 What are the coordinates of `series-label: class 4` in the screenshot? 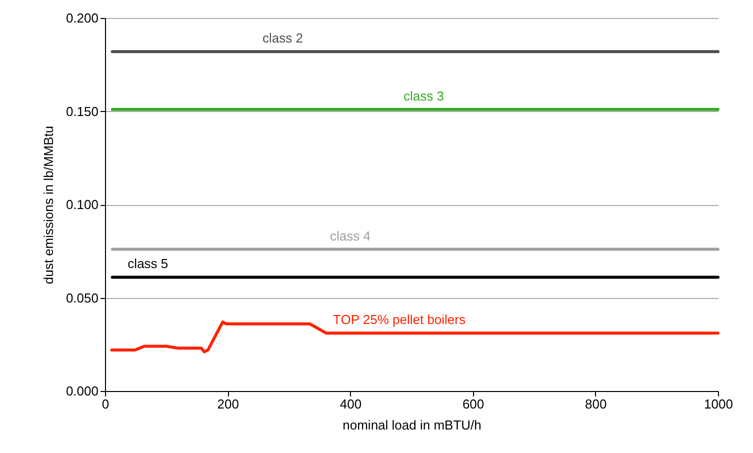 It's located at (350, 236).